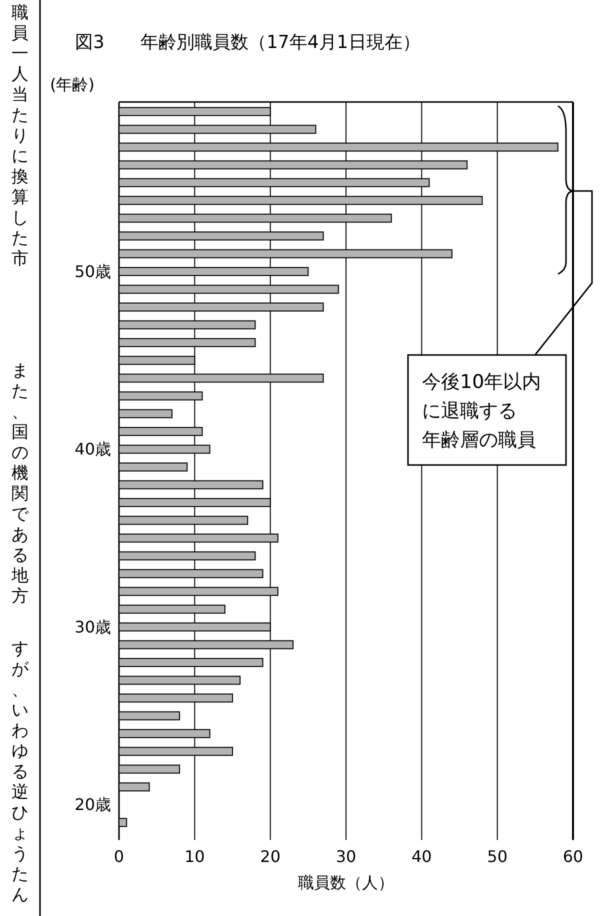 The image size is (604, 916). Describe the element at coordinates (20, 483) in the screenshot. I see `text: また、国の機関である地方` at that location.